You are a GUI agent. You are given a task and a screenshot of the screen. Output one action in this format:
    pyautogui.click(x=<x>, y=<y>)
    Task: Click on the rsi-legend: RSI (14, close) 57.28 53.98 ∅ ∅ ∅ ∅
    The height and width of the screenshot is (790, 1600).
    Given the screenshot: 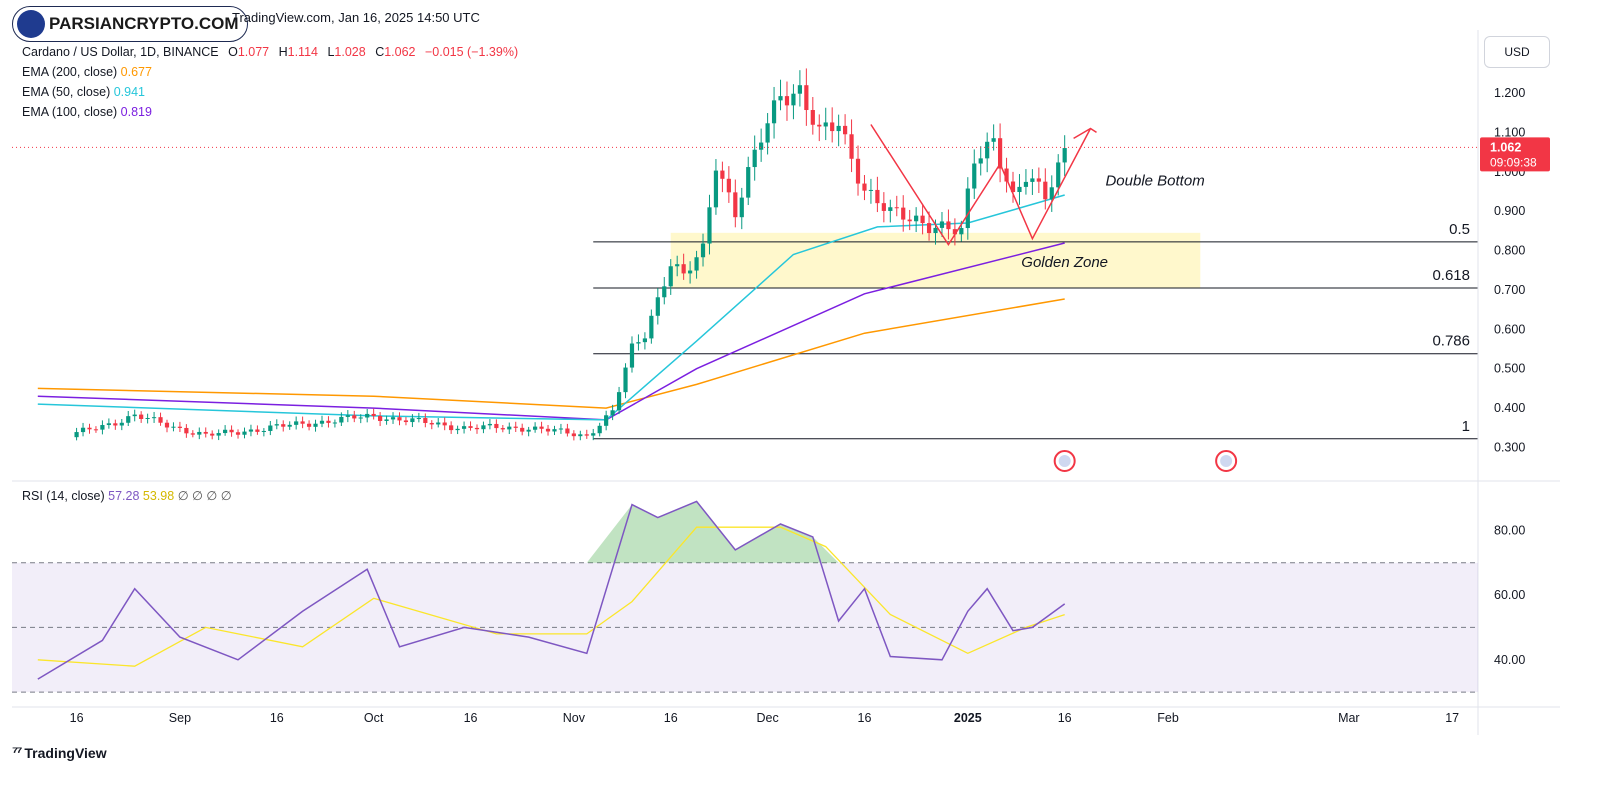 What is the action you would take?
    pyautogui.click(x=127, y=495)
    